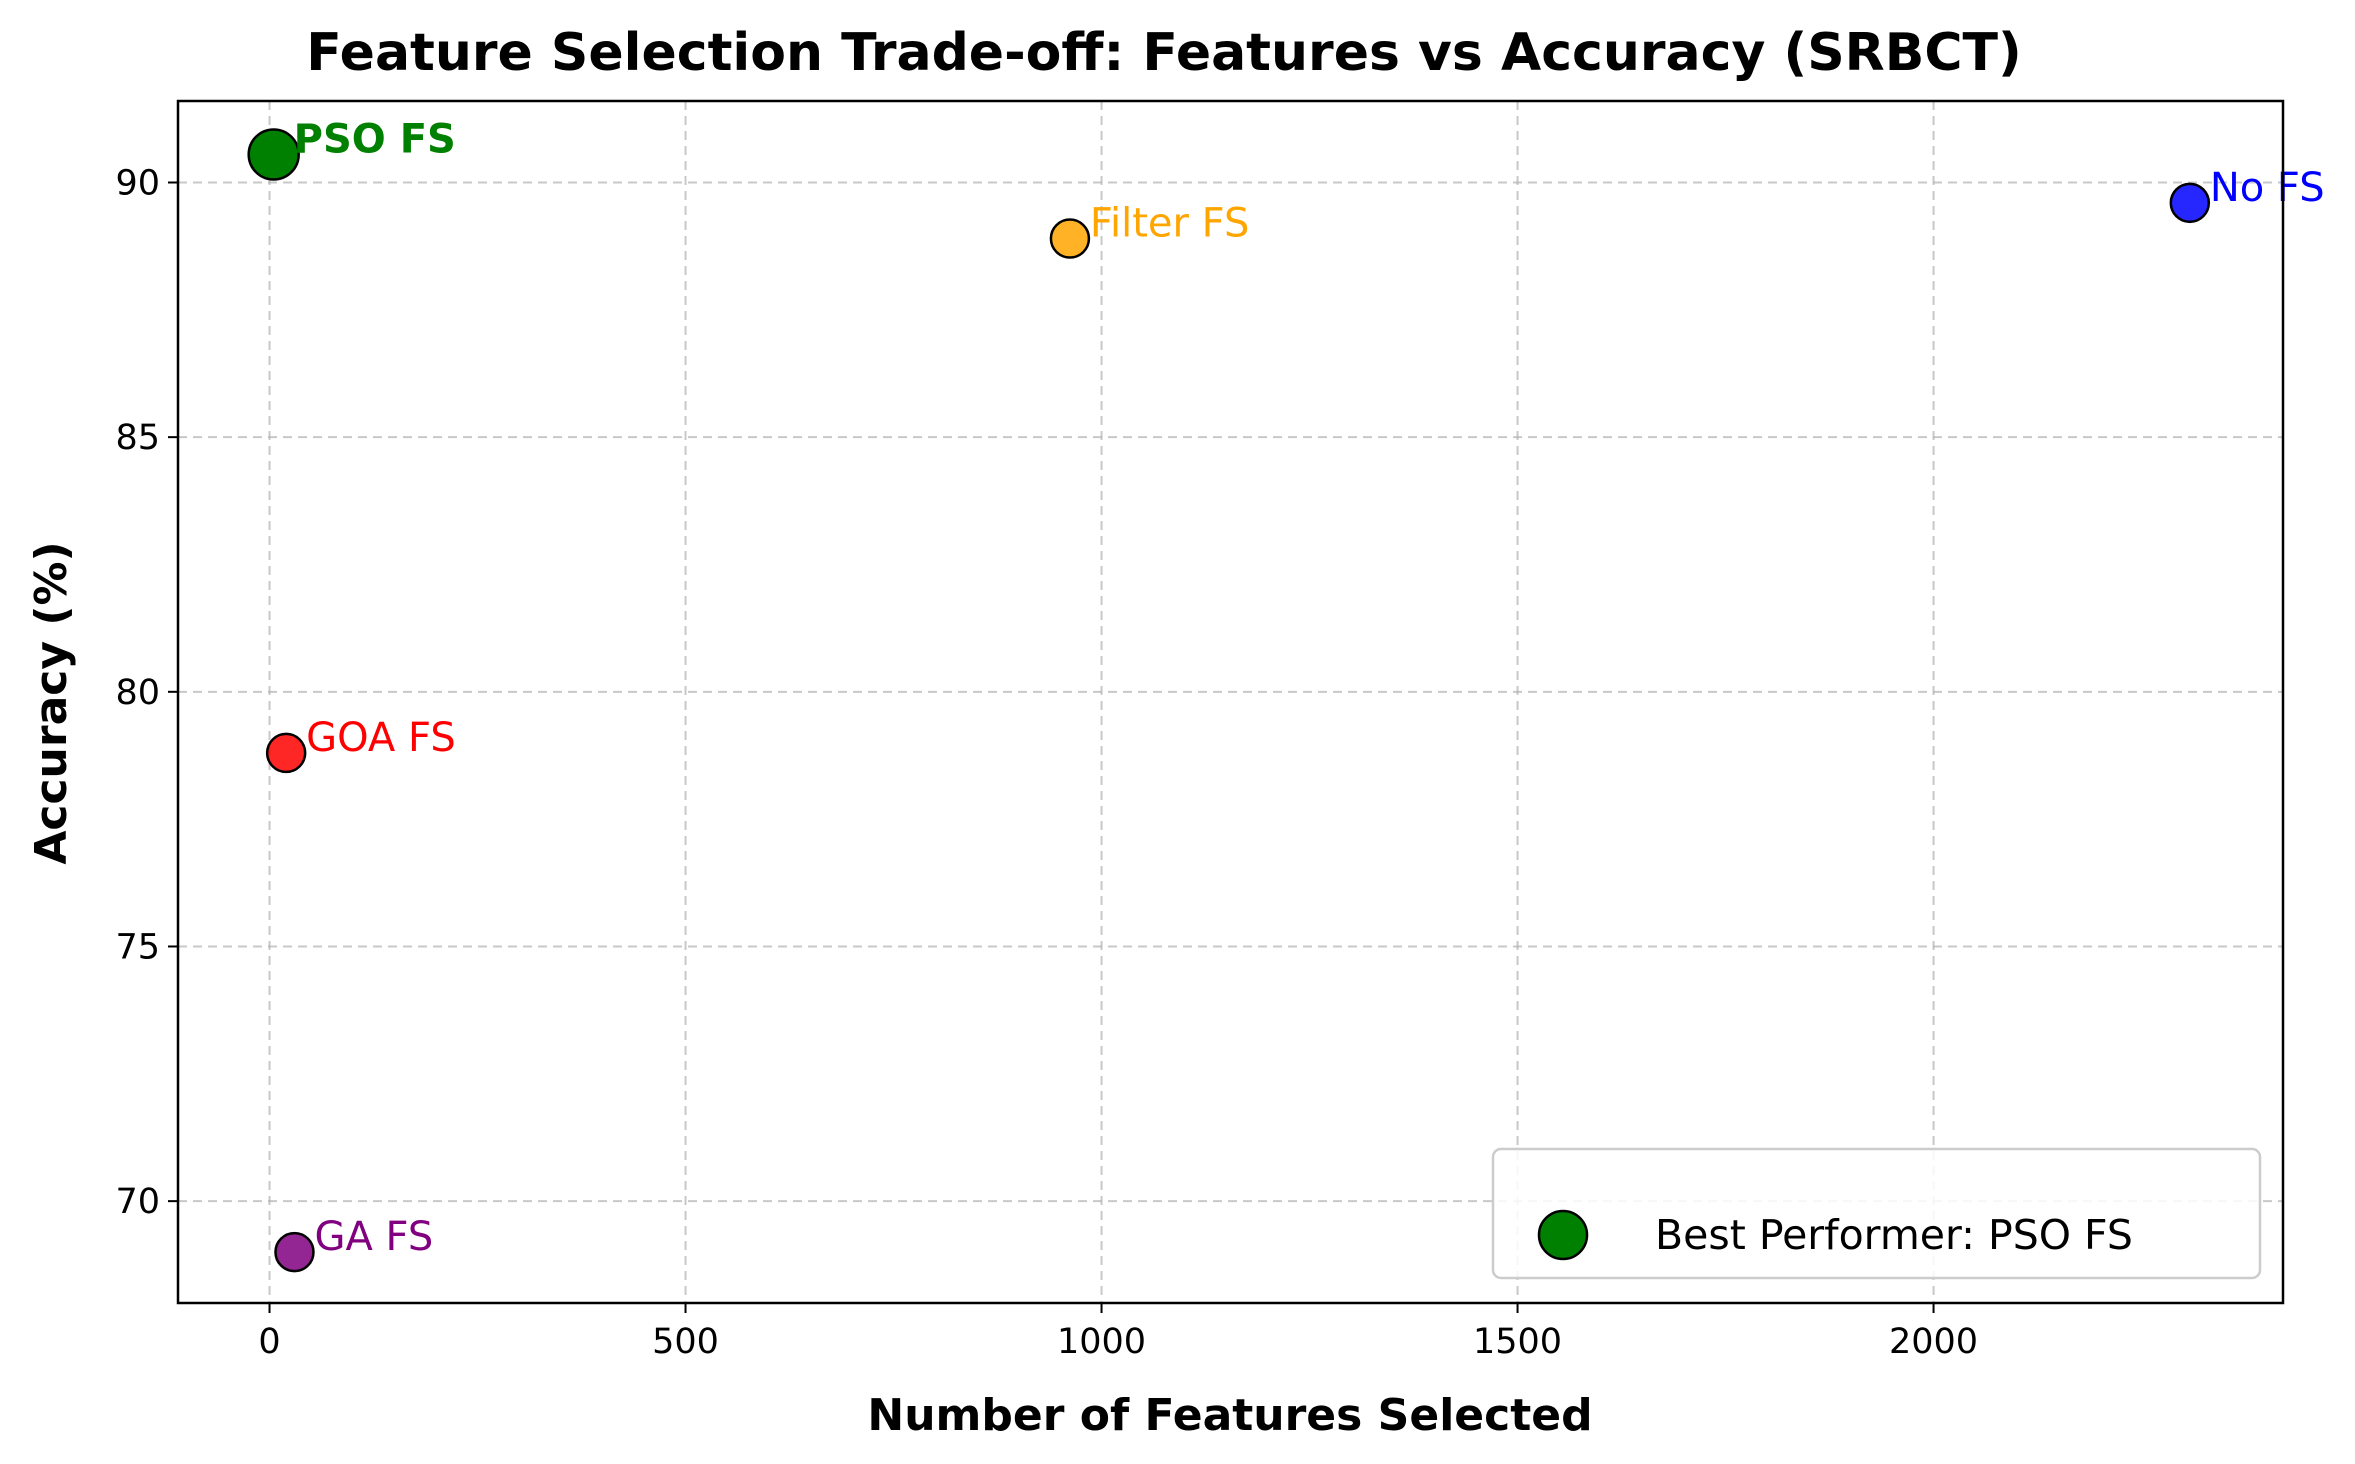  I want to click on data-point-label: GOA FS, so click(381, 738).